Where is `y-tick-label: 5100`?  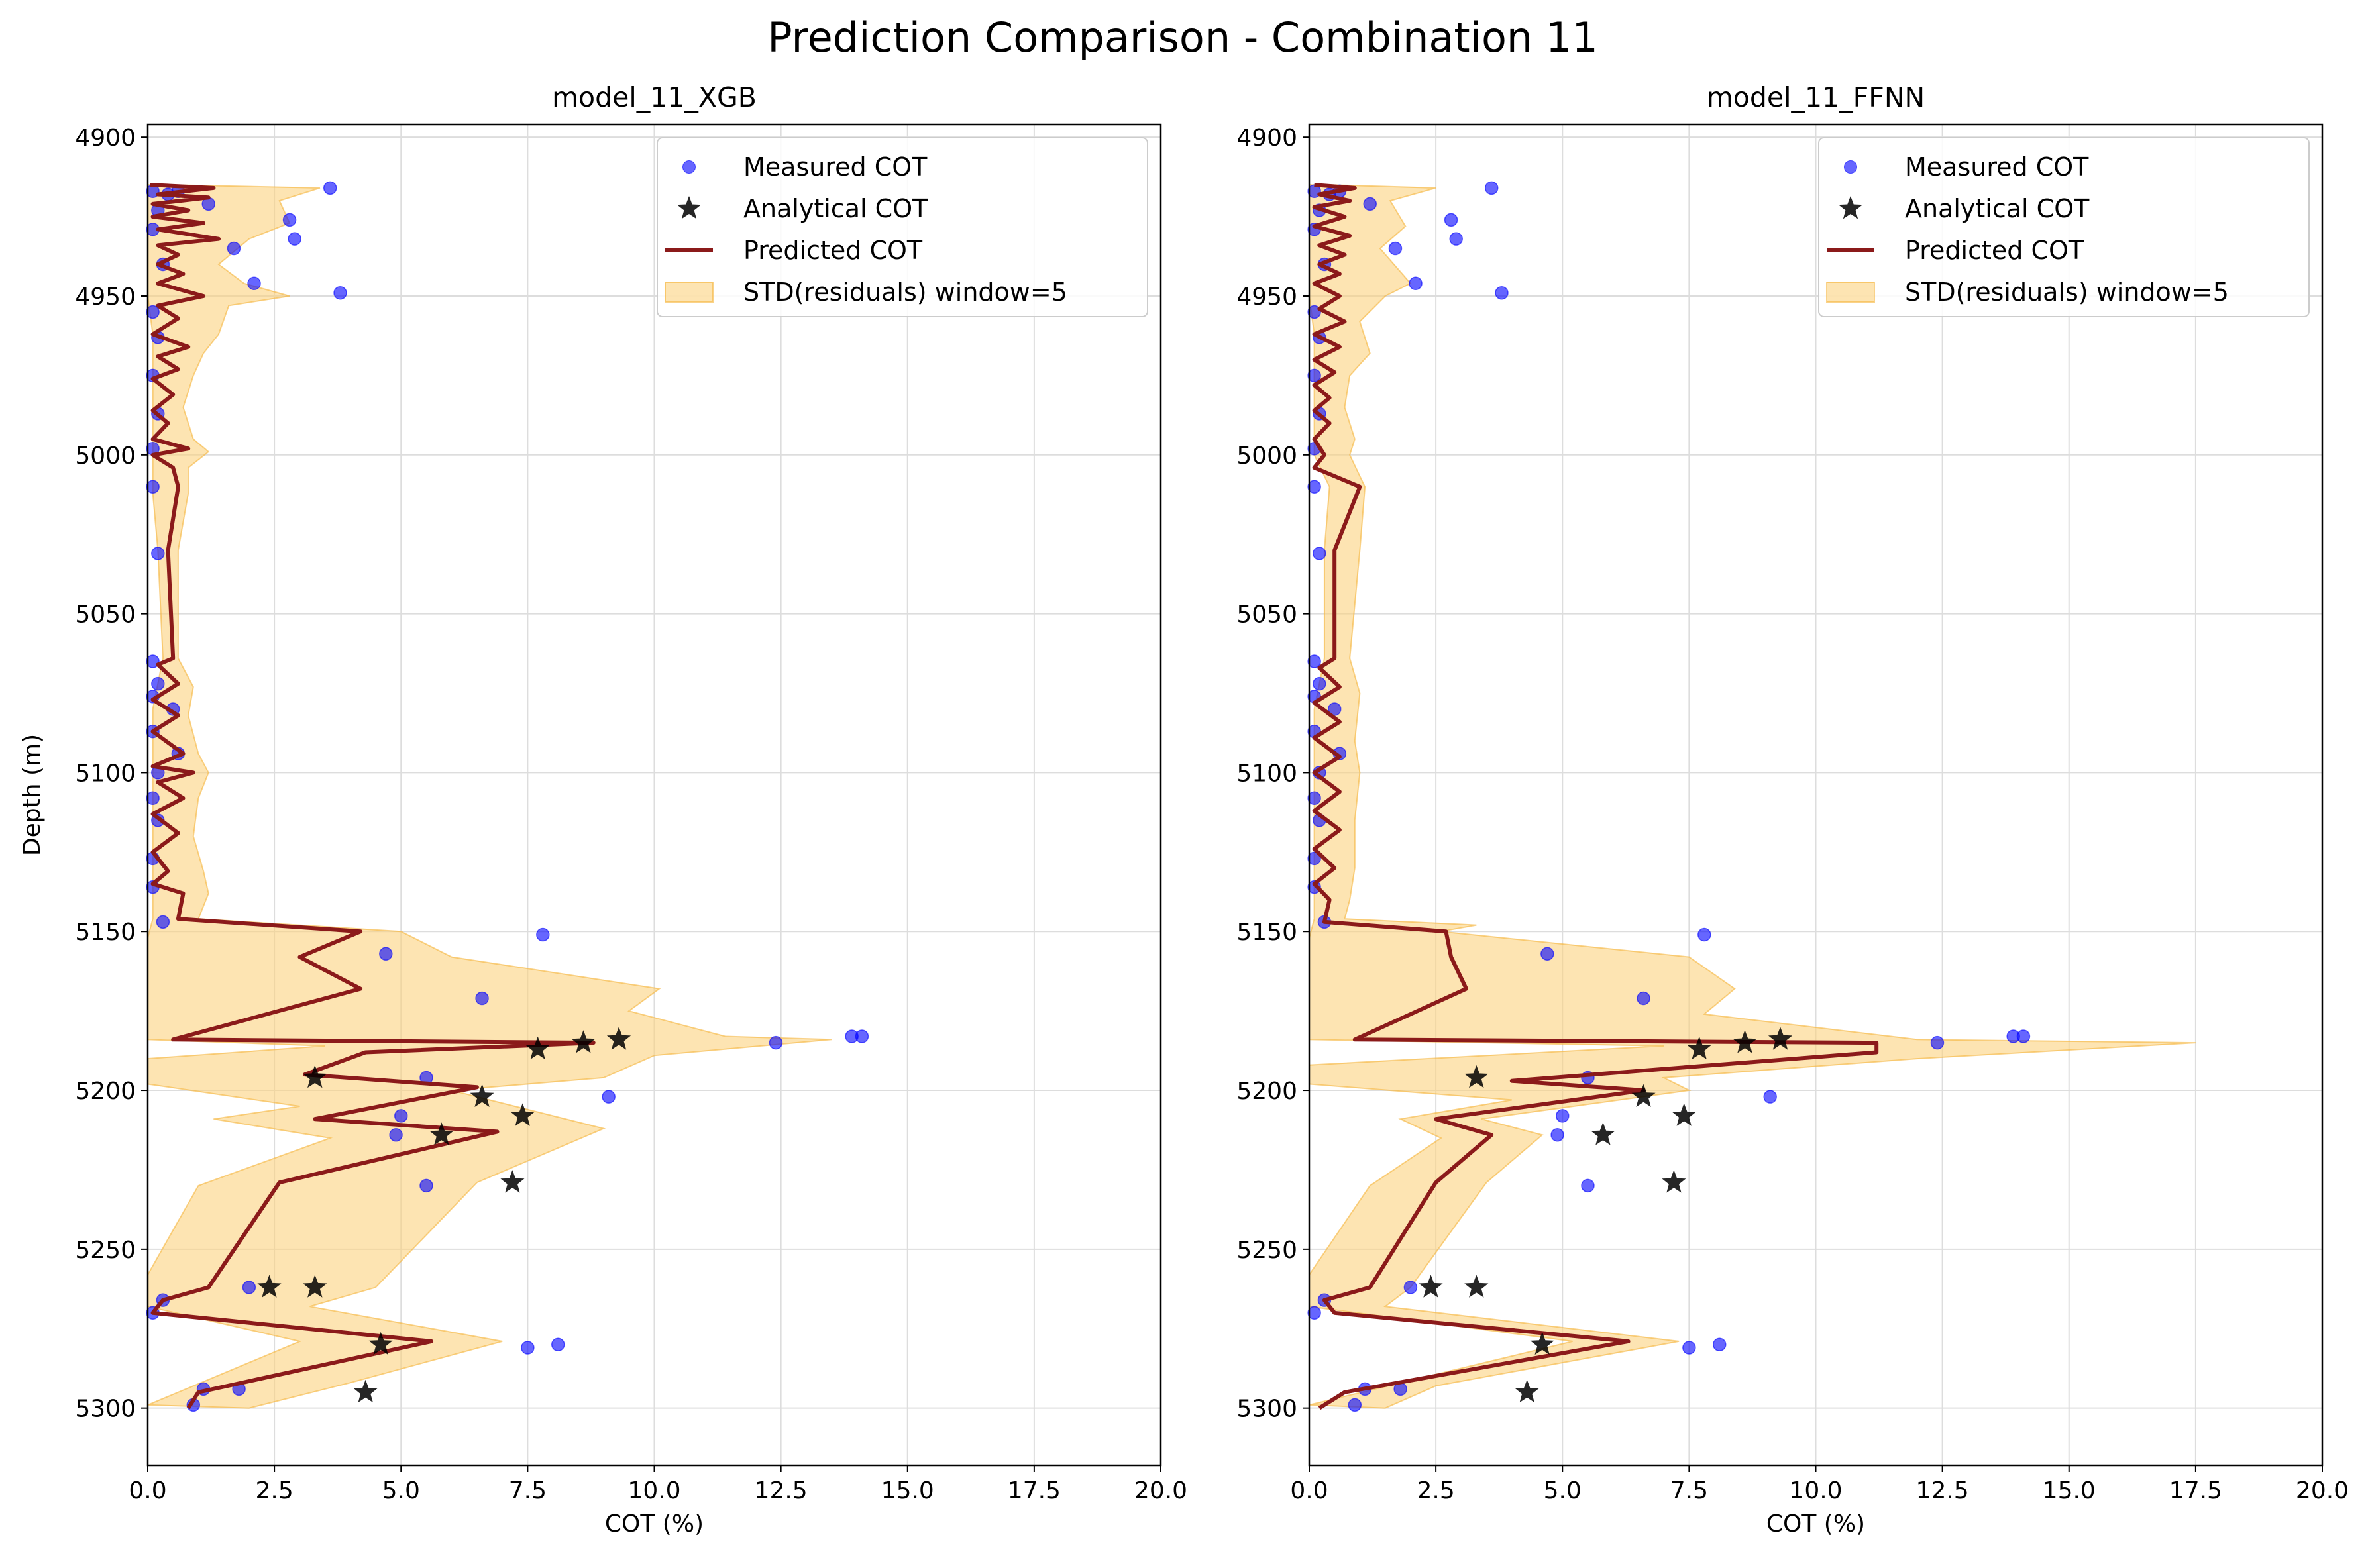
y-tick-label: 5100 is located at coordinates (105, 773).